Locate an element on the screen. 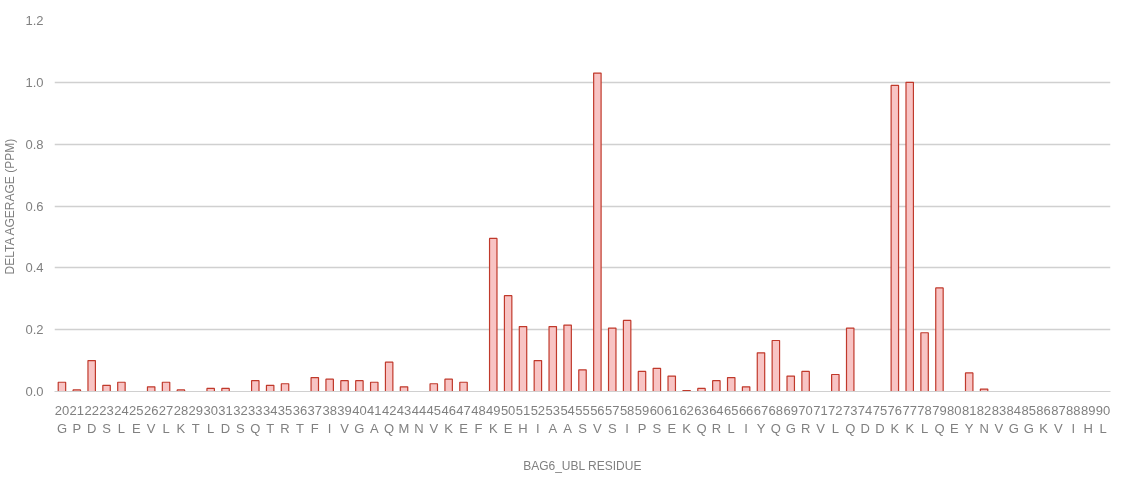 The height and width of the screenshot is (481, 1145). x-tick-label: 24 L is located at coordinates (121, 419).